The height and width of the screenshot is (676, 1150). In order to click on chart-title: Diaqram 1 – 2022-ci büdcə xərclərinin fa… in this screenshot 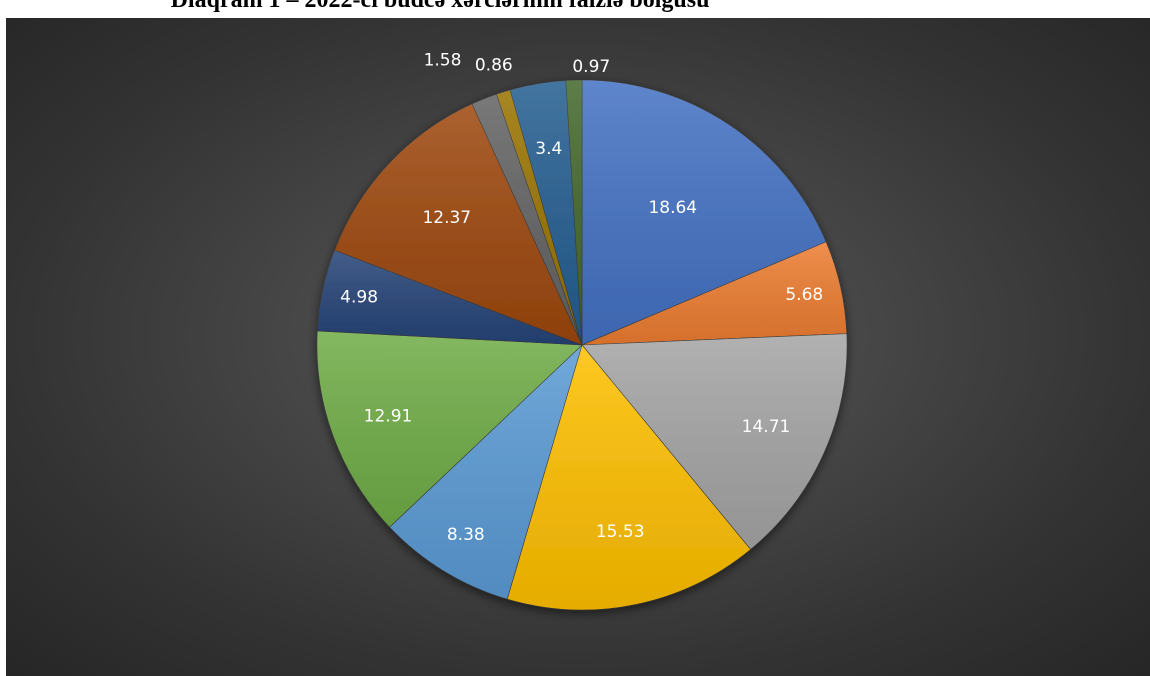, I will do `click(440, 6)`.